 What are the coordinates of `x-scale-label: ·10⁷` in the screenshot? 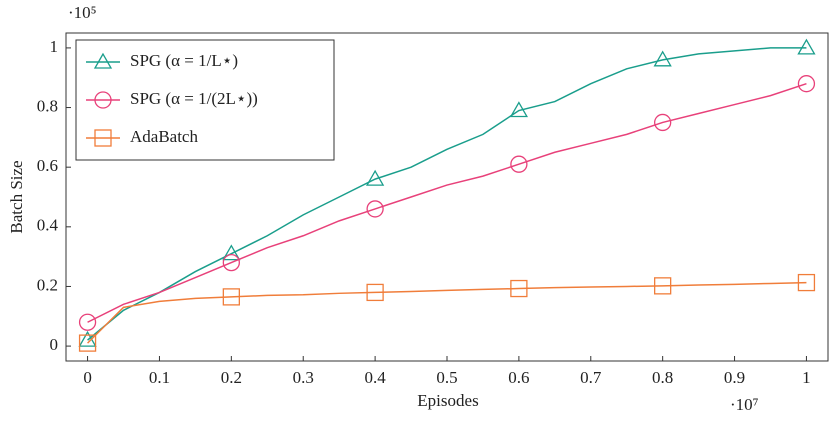 It's located at (744, 404).